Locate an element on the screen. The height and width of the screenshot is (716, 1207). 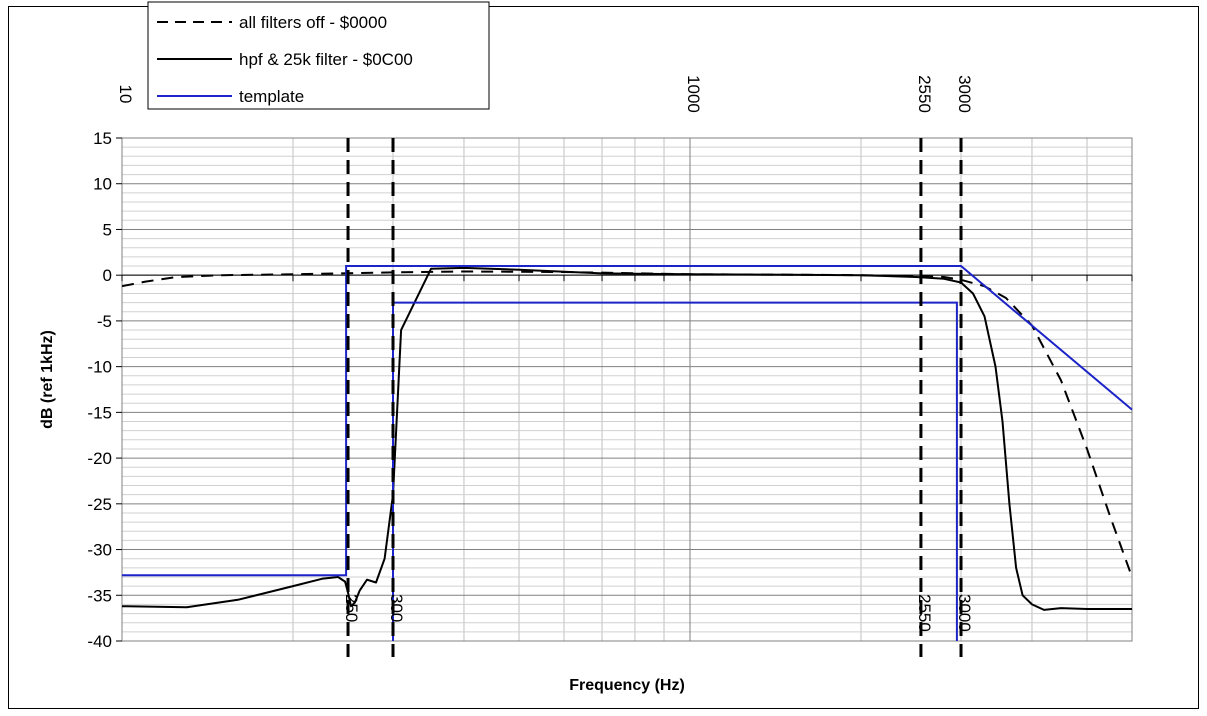
marker-label-bottom-300: 300 is located at coordinates (396, 608).